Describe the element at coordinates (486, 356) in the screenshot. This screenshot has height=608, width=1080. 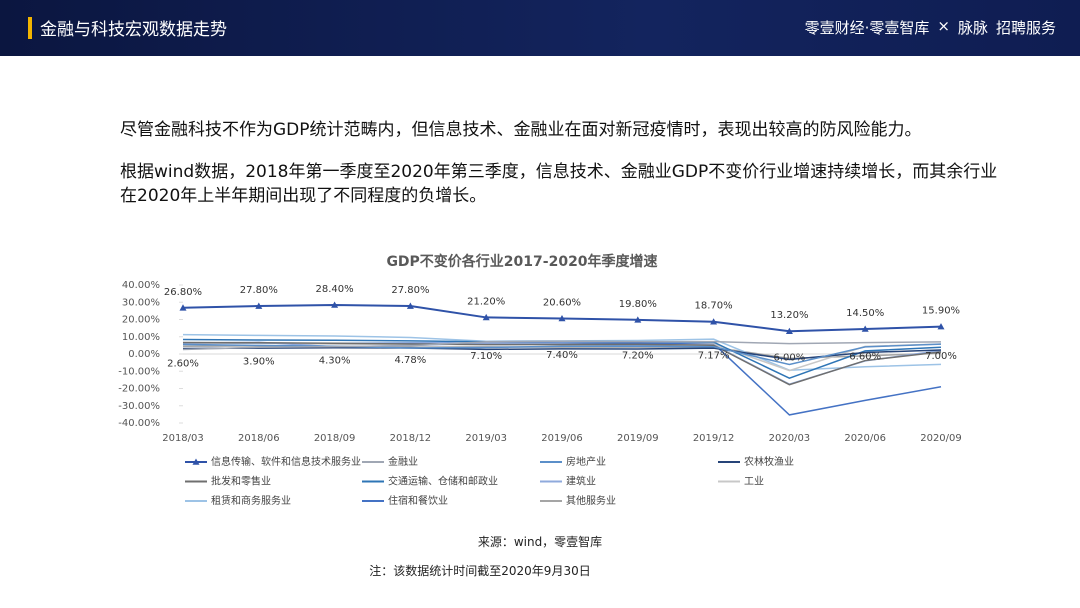
I see `data-label: 7.10%` at that location.